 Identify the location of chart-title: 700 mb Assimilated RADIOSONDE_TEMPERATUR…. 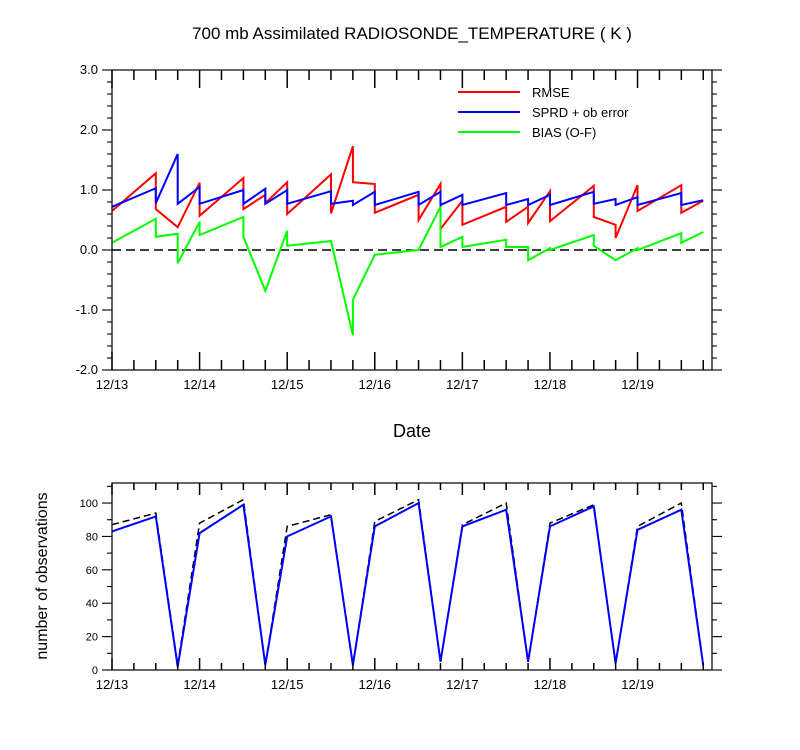
(412, 33).